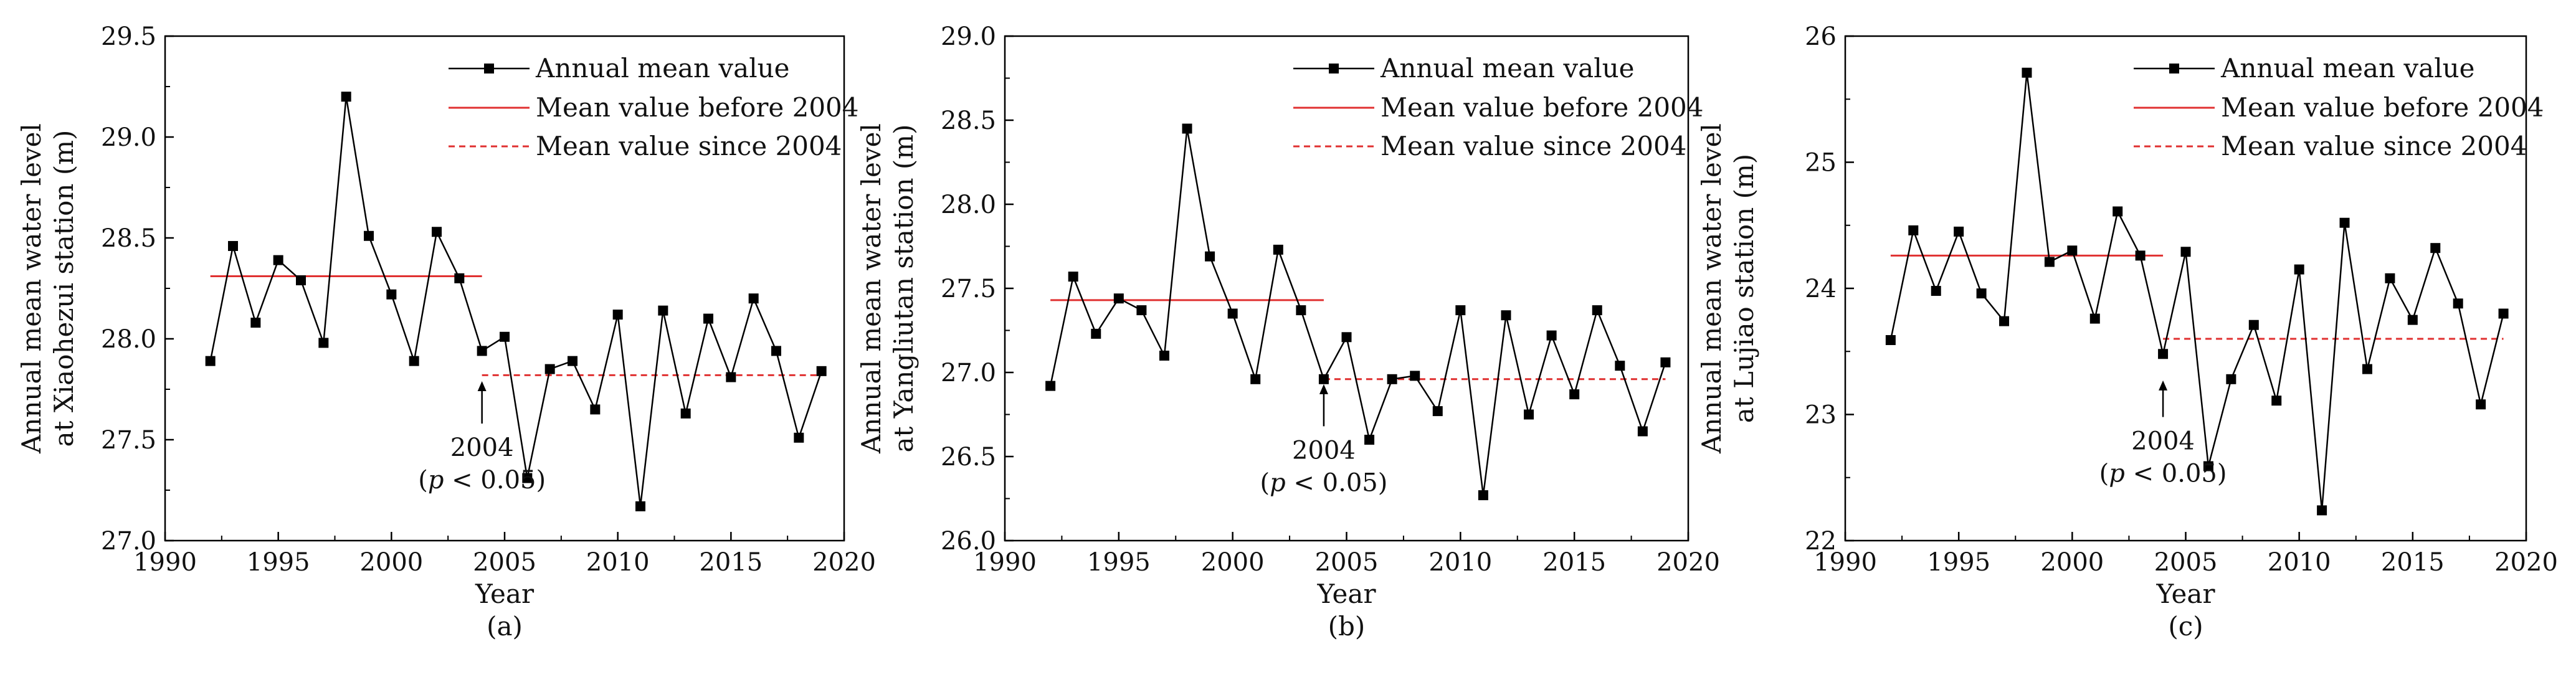  I want to click on y-tick-label: 29.5, so click(128, 36).